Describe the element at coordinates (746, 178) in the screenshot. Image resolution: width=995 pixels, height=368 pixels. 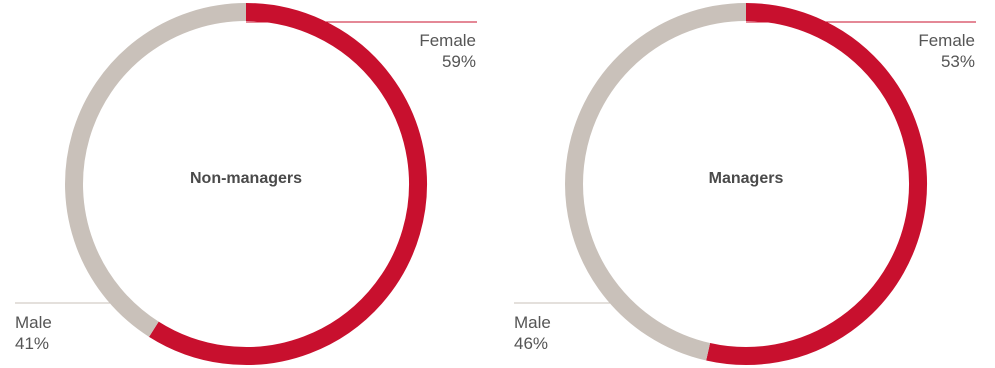
I see `chart-title-managers: Managers` at that location.